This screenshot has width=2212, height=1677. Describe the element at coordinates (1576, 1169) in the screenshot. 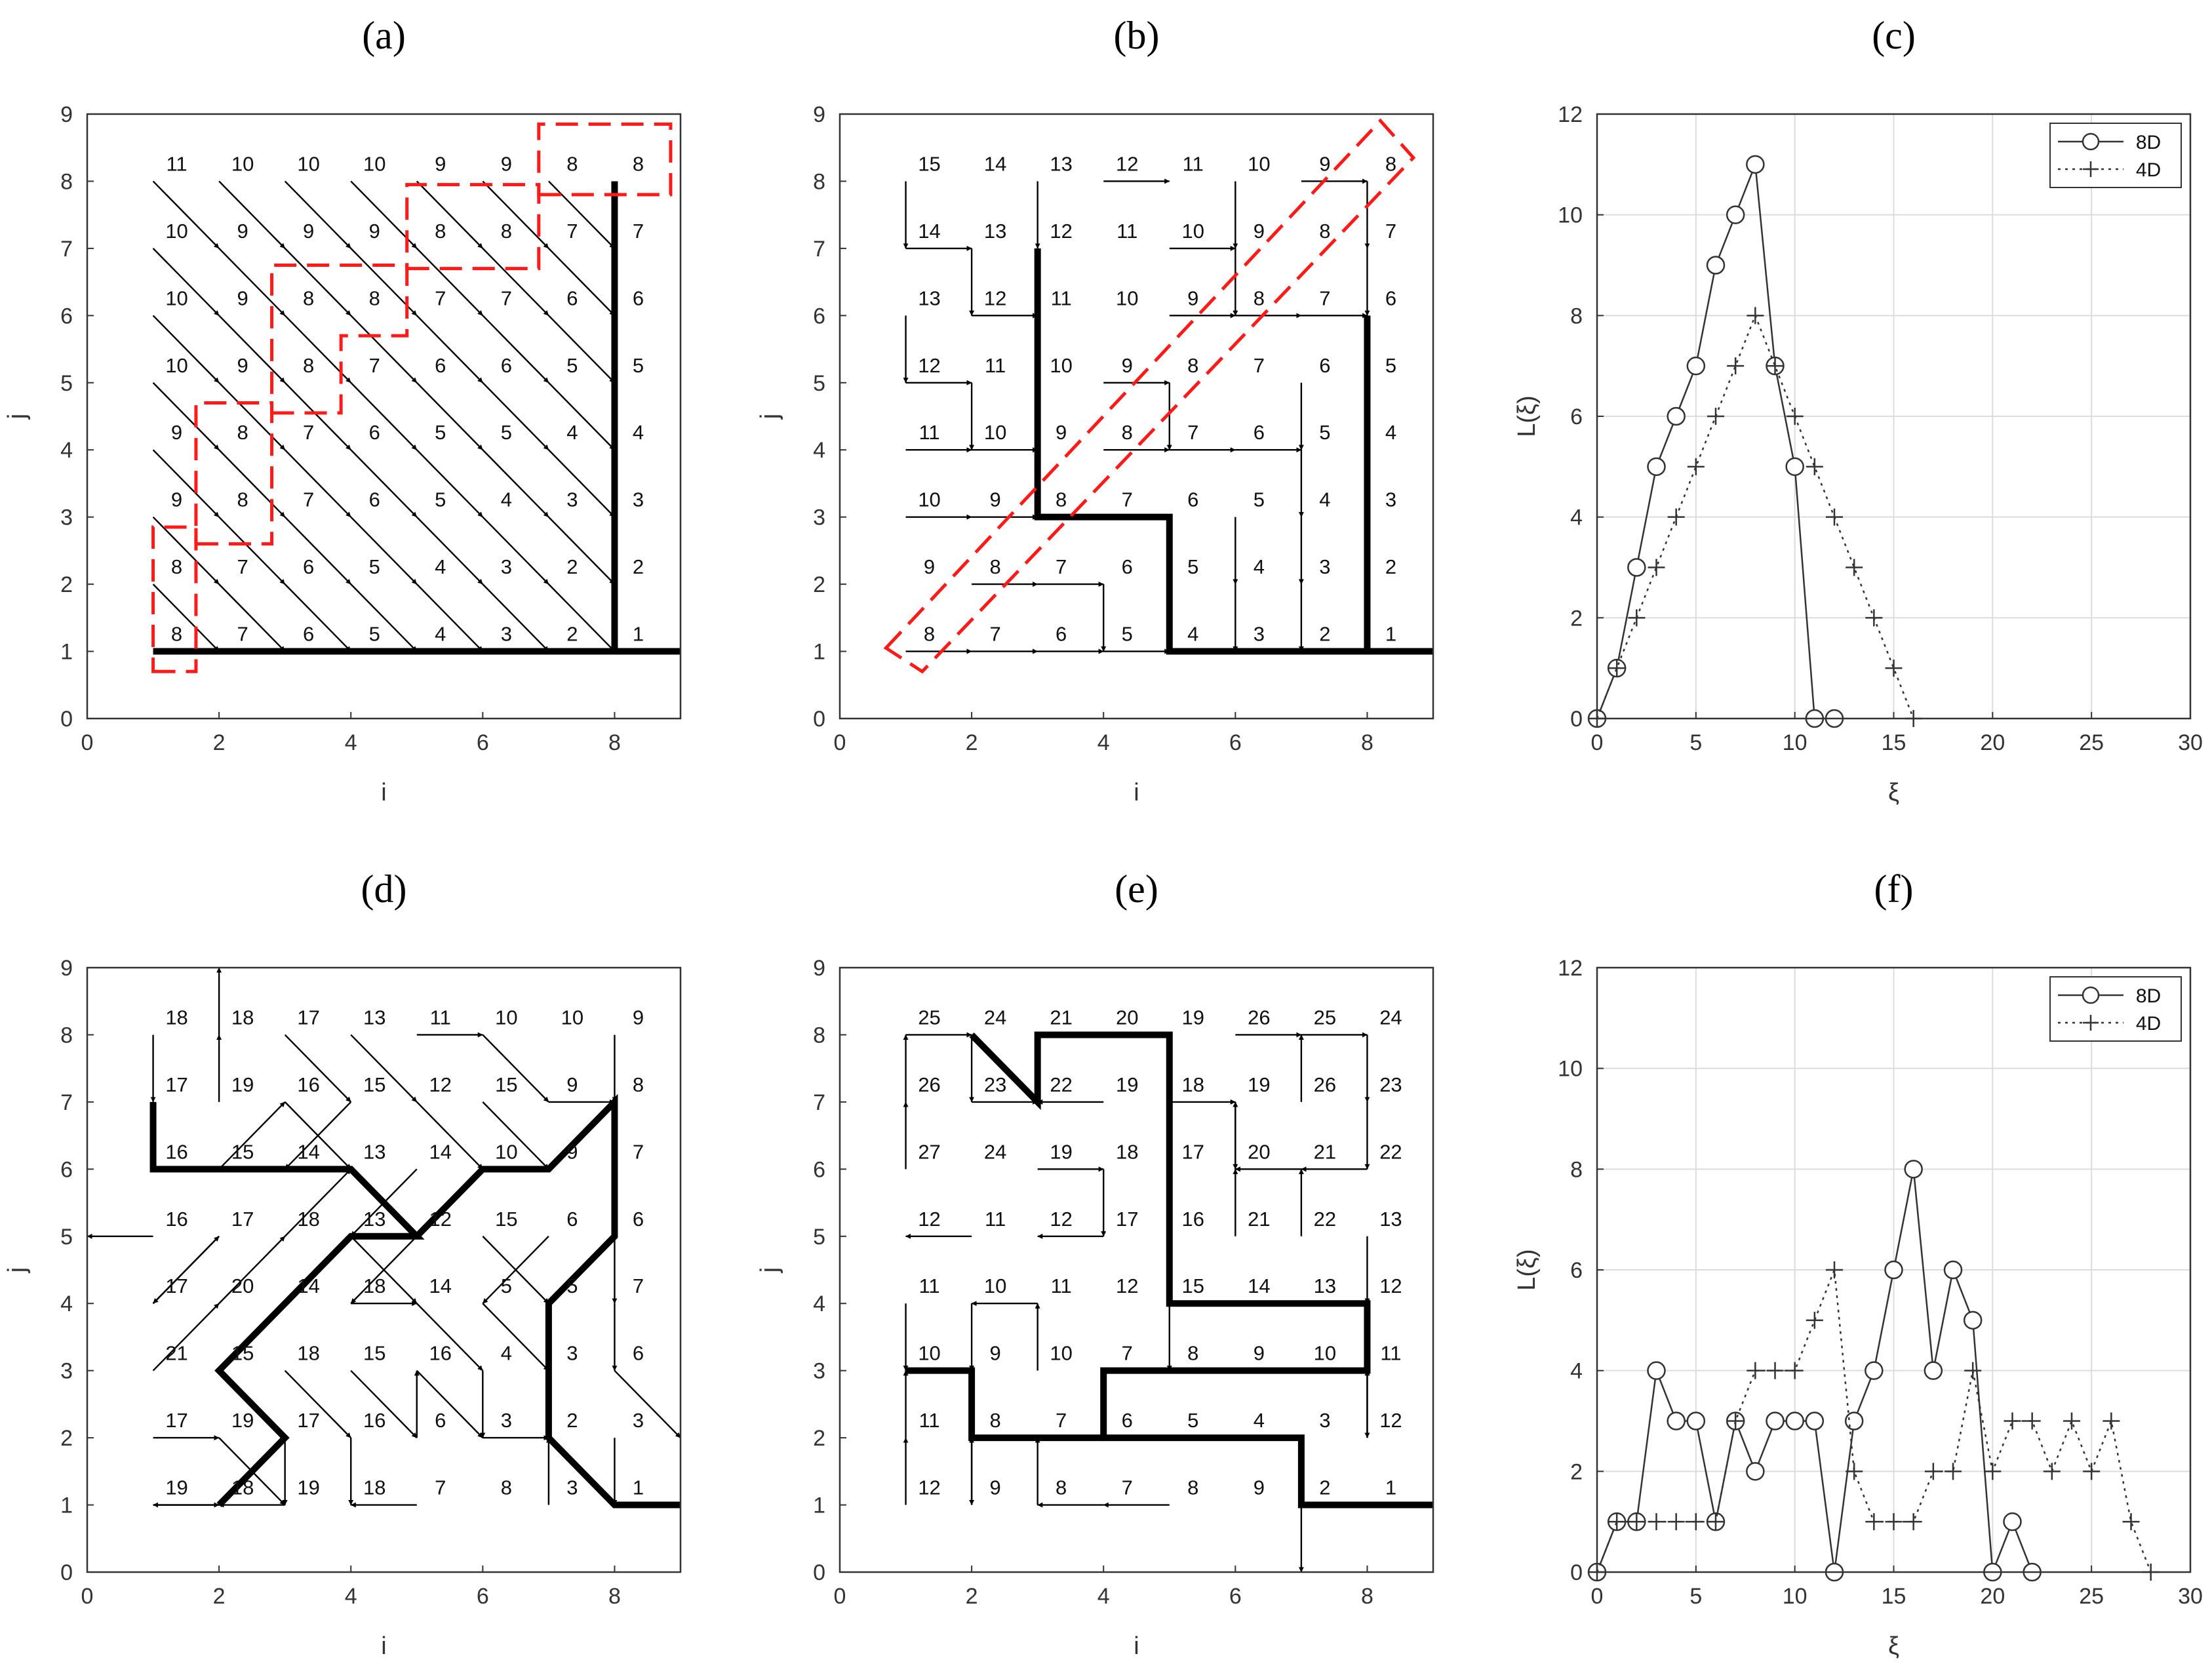

I see `y-tick-label: 8` at that location.